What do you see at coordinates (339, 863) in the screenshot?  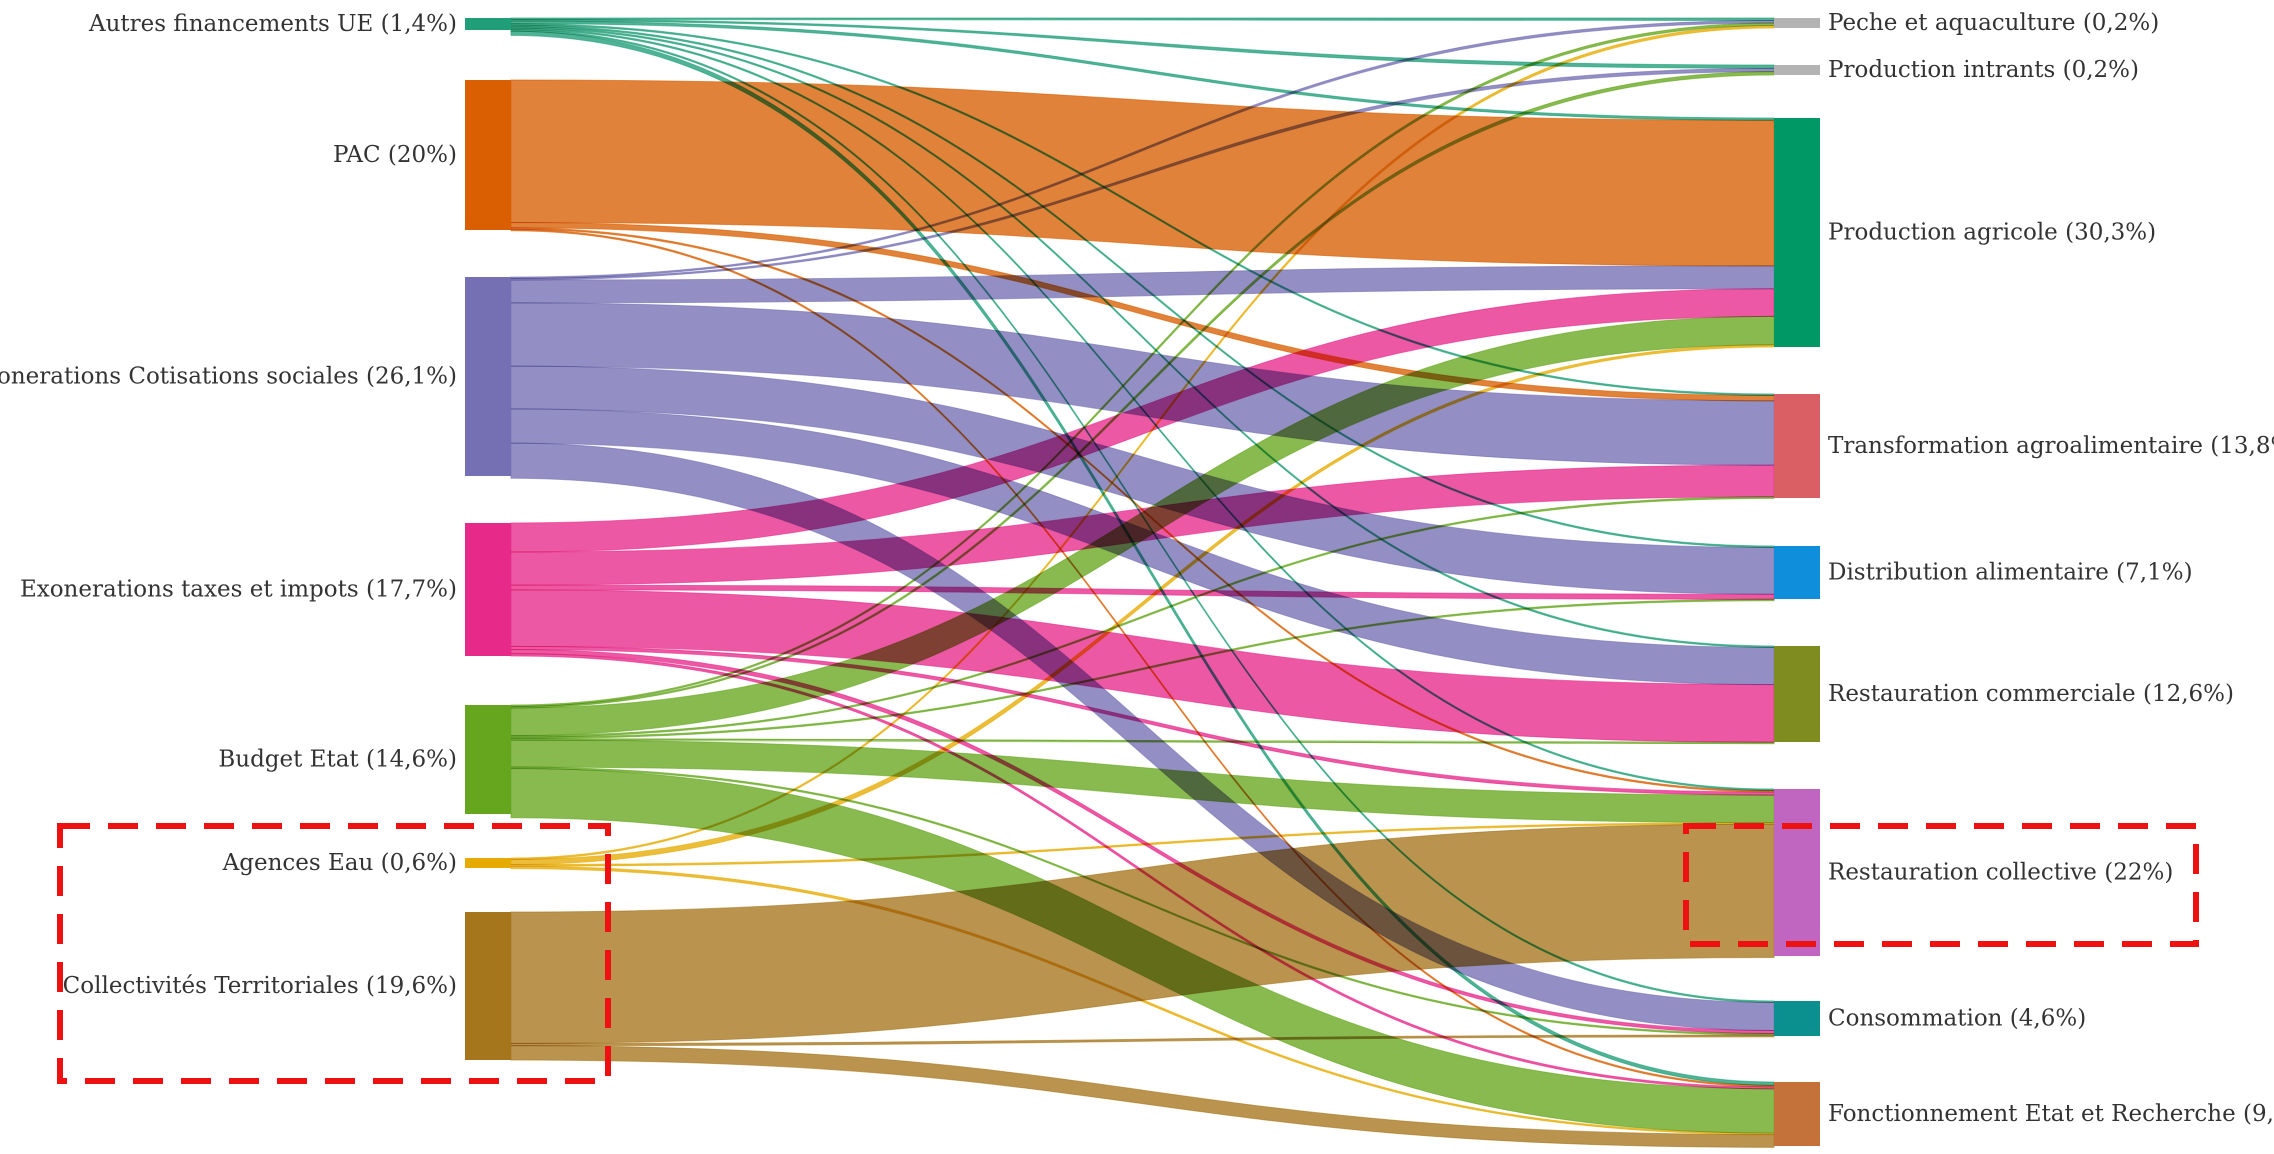 I see `label-source-eau: Agences Eau (0,6%)` at bounding box center [339, 863].